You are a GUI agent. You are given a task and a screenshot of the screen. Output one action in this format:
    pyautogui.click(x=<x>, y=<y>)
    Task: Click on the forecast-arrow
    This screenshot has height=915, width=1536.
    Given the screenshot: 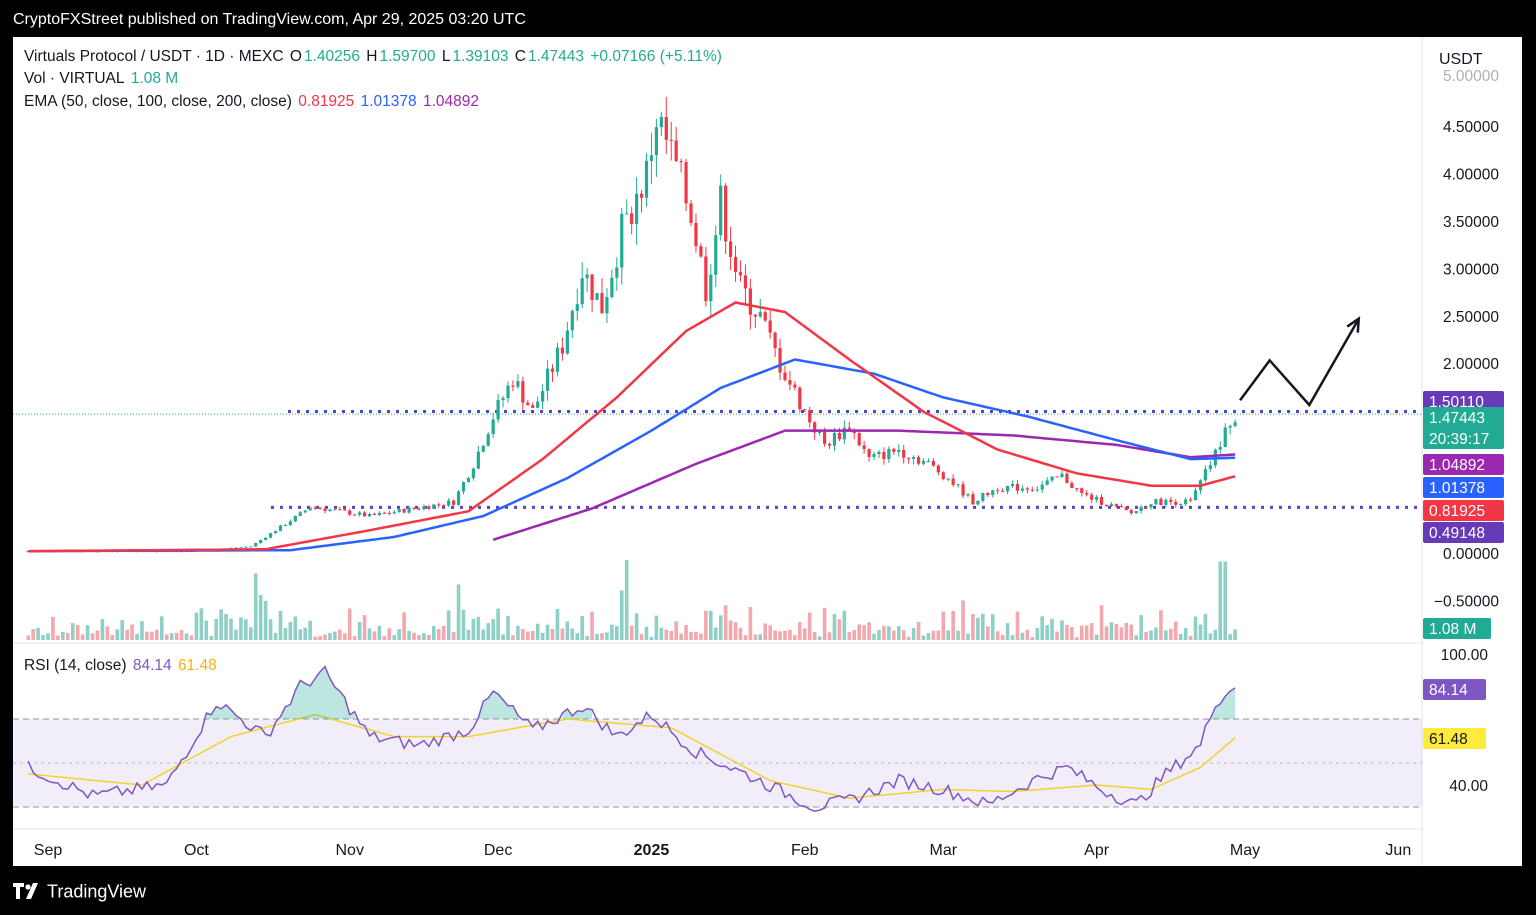 What is the action you would take?
    pyautogui.click(x=1299, y=363)
    